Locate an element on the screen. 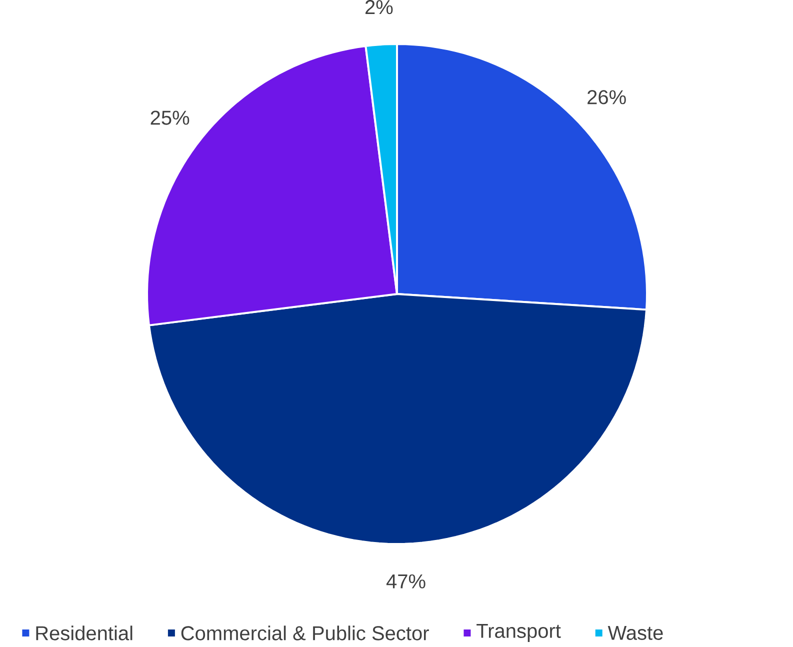 This screenshot has height=647, width=793. data-label: 25% is located at coordinates (170, 117).